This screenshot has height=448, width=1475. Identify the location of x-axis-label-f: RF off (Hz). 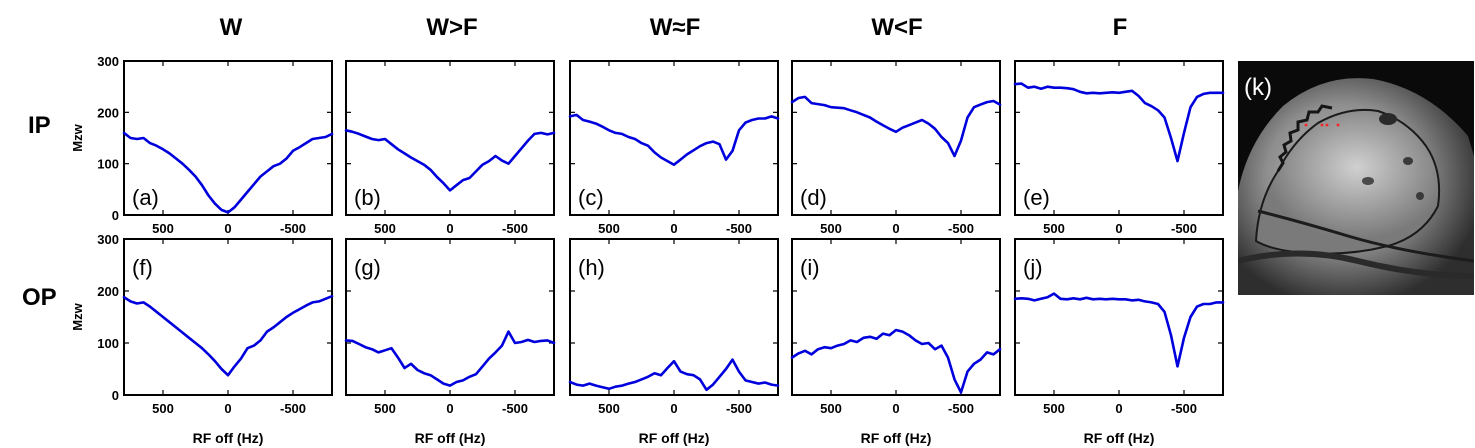
(228, 438).